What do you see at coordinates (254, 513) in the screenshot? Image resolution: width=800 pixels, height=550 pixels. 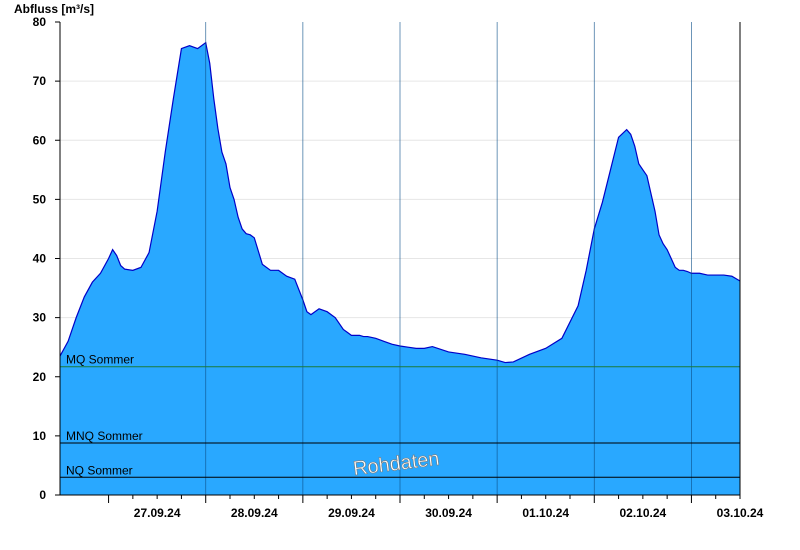 I see `x-tick-label-28.09.24: 28.09.24` at bounding box center [254, 513].